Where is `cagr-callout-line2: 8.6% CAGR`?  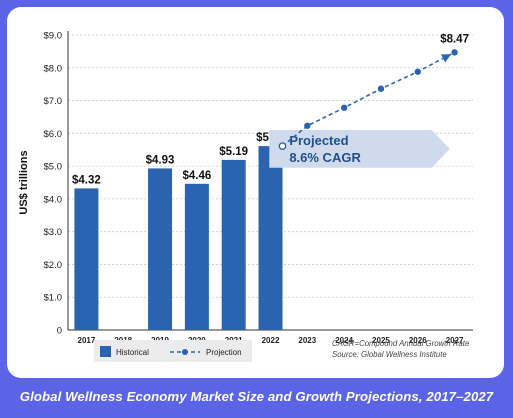 cagr-callout-line2: 8.6% CAGR is located at coordinates (325, 157).